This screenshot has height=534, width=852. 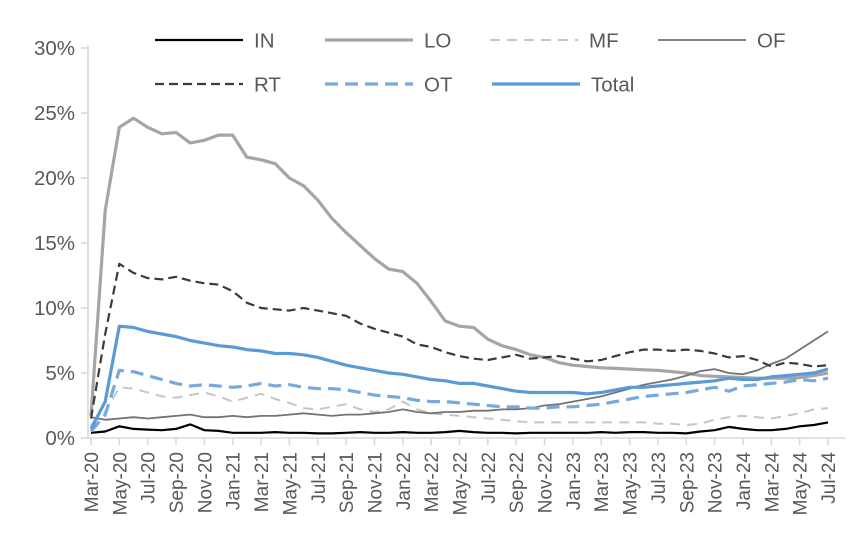 What do you see at coordinates (92, 482) in the screenshot?
I see `x-tick-label-Mar-20: Mar-20` at bounding box center [92, 482].